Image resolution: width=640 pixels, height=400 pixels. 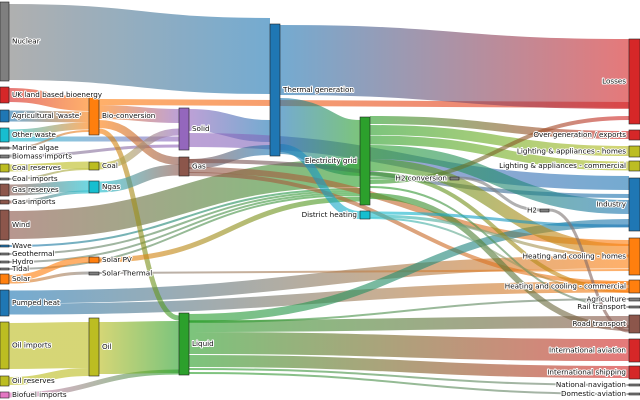 What do you see at coordinates (5, 381) in the screenshot?
I see `node-oil-reserves` at bounding box center [5, 381].